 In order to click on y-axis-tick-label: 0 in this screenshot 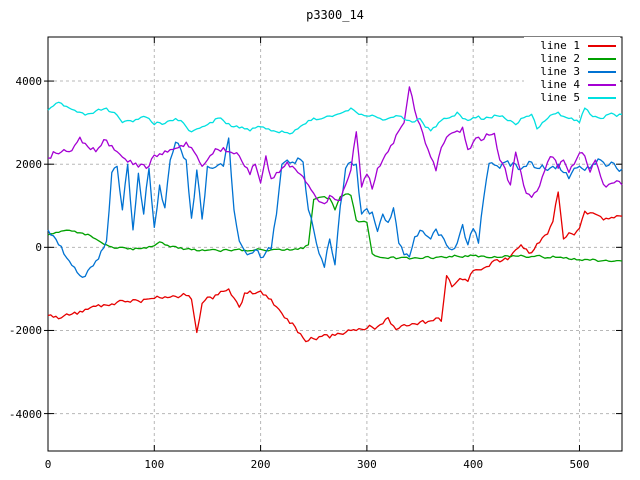, I will do `click(38, 248)`.